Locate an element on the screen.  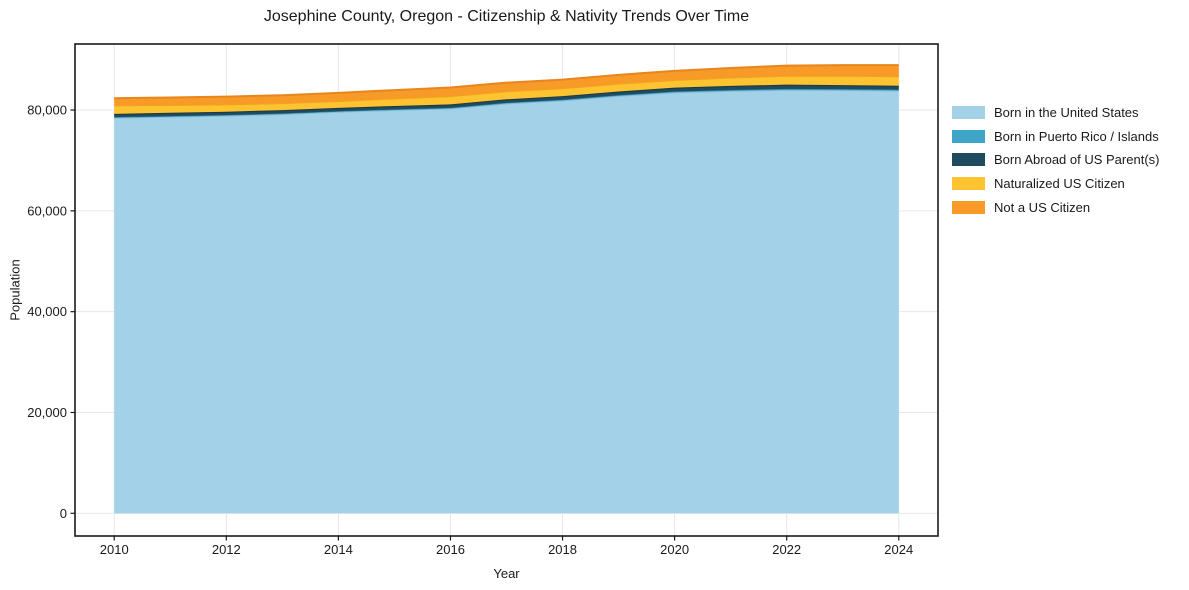
area-not-a-us-citizen is located at coordinates (506, 85).